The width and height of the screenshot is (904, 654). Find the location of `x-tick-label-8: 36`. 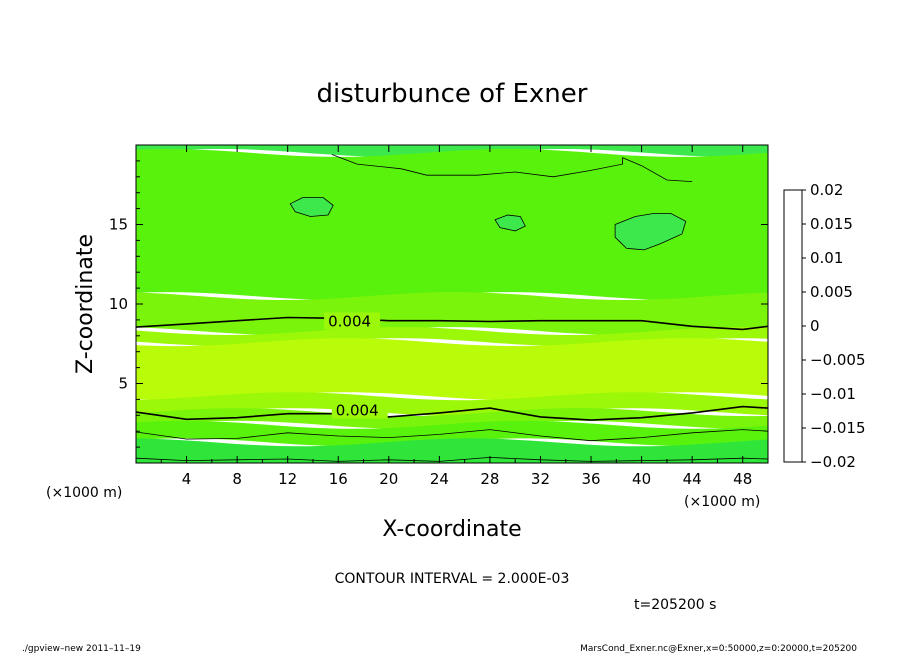

x-tick-label-8: 36 is located at coordinates (590, 479).